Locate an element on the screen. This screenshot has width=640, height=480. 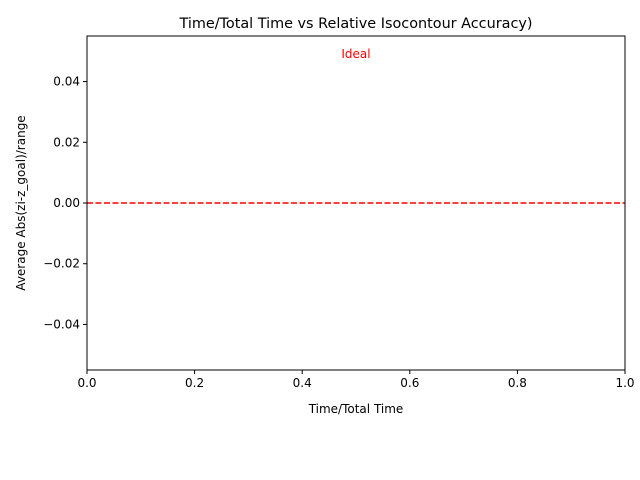
ideal-annotation: Ideal is located at coordinates (355, 54).